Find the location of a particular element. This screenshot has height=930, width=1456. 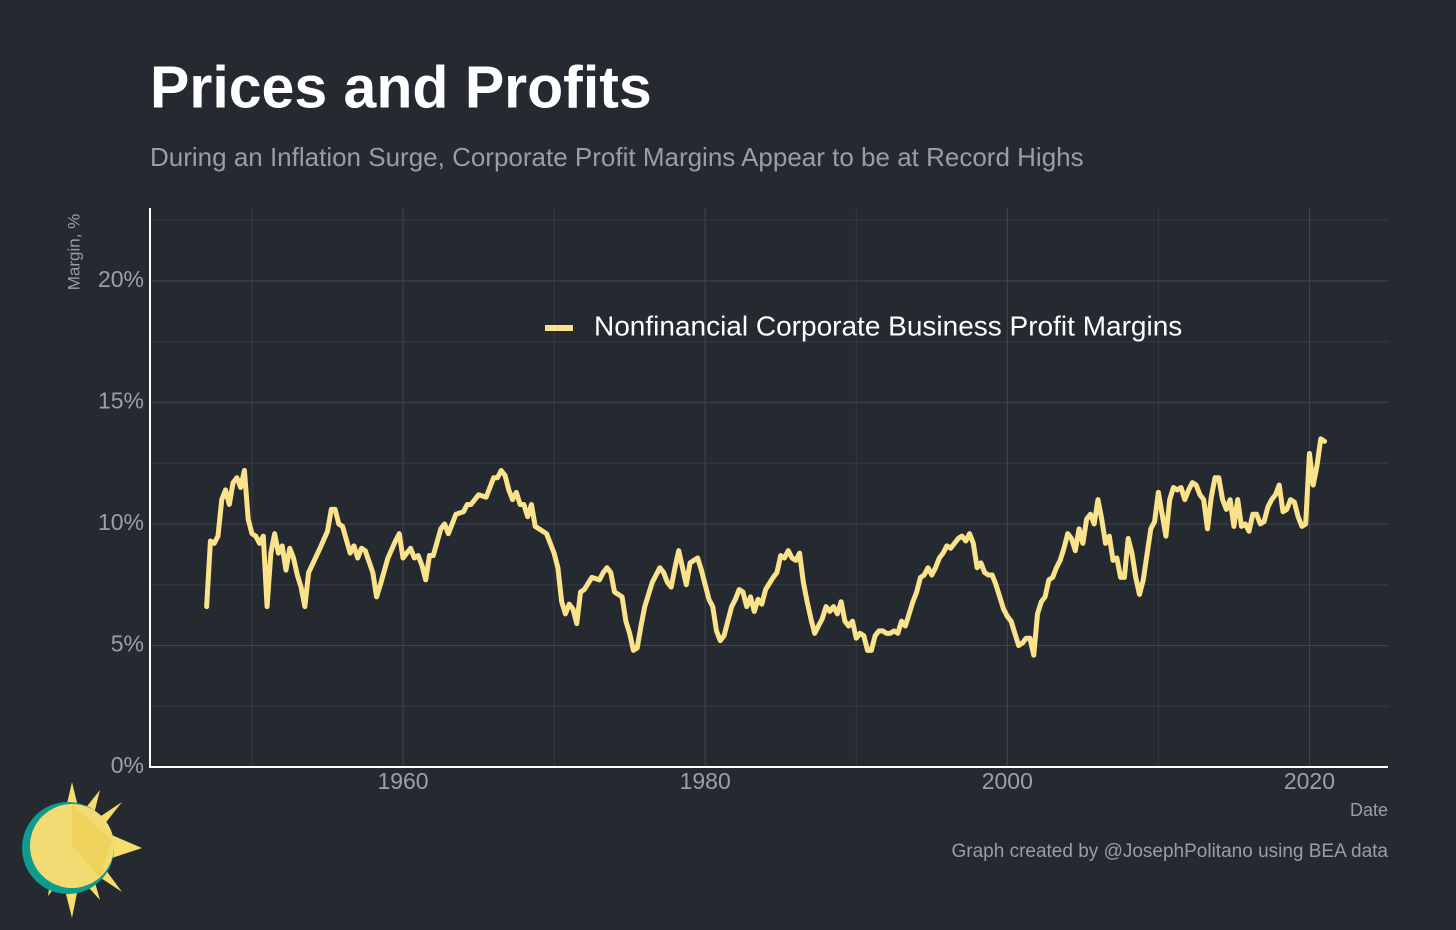

y-tick-label: 15% is located at coordinates (121, 401).